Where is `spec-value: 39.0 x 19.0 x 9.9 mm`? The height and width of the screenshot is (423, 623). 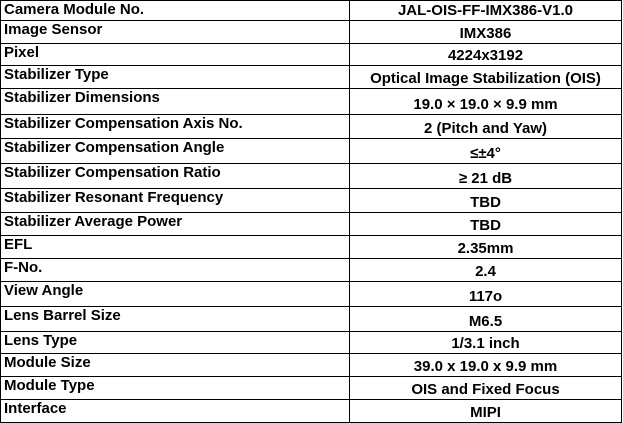 spec-value: 39.0 x 19.0 x 9.9 mm is located at coordinates (485, 365).